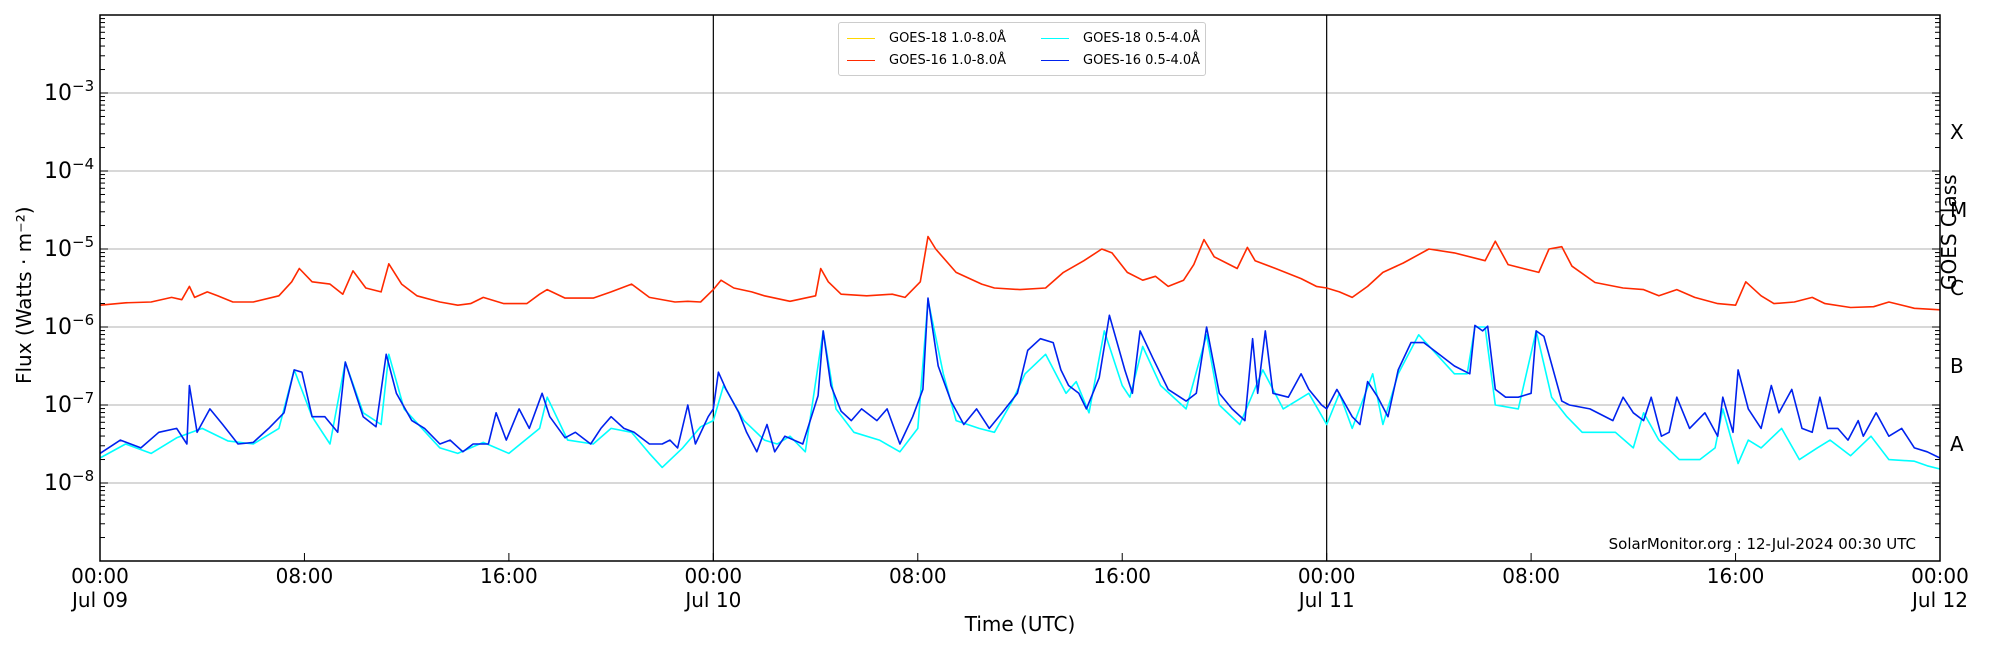  Describe the element at coordinates (1055, 38) in the screenshot. I see `legend-swatch-goes18-short` at that location.